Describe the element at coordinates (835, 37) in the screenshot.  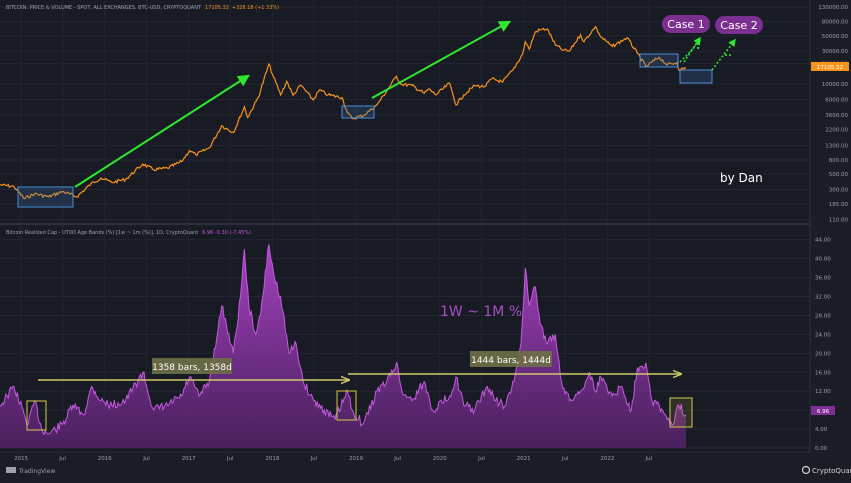
I see `price-tick-label: 50000.00` at that location.